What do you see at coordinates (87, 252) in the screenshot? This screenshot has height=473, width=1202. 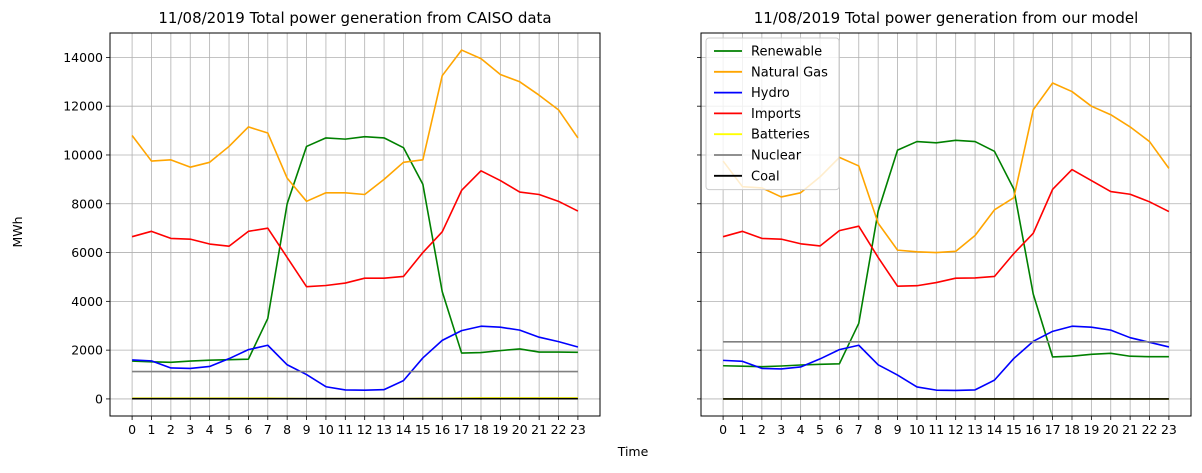 I see `y-tick-label: 6000` at bounding box center [87, 252].